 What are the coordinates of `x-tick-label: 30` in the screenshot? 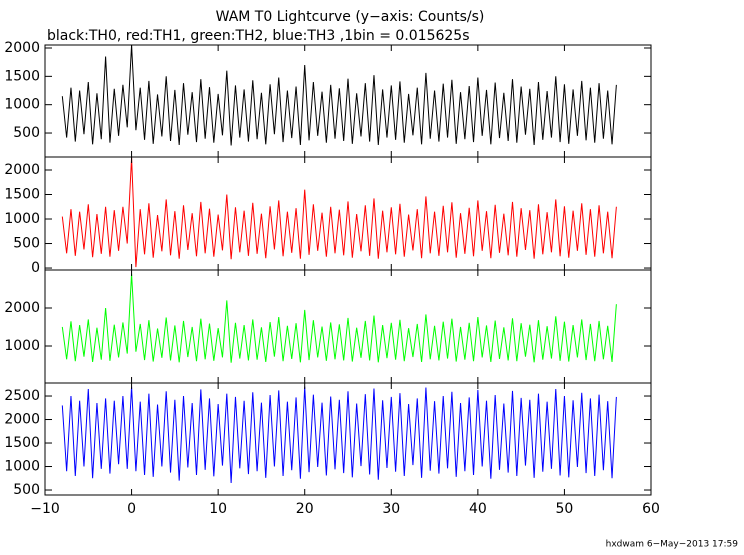 It's located at (391, 509).